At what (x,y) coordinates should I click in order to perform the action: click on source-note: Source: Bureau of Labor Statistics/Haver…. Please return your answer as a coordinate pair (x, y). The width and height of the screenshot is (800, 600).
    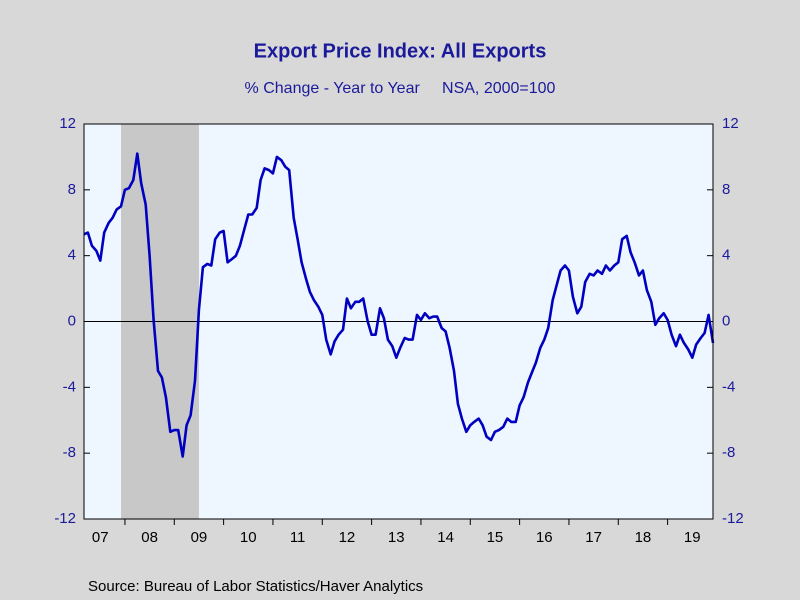
    Looking at the image, I should click on (255, 586).